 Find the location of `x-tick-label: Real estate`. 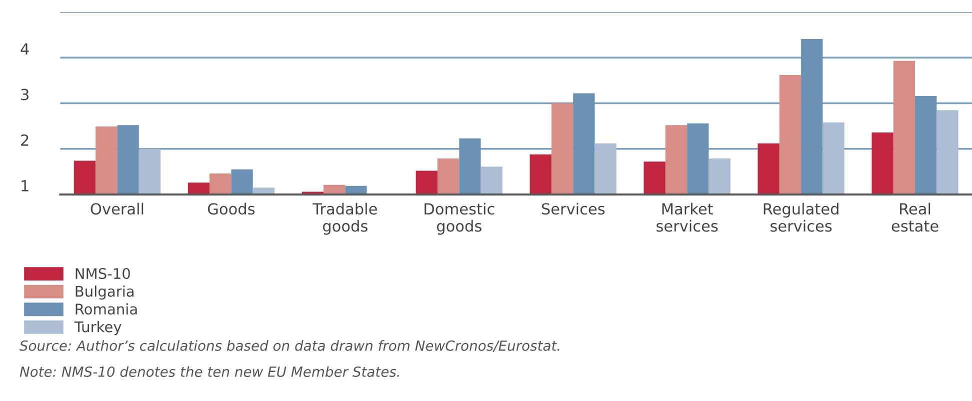

x-tick-label: Real estate is located at coordinates (915, 217).